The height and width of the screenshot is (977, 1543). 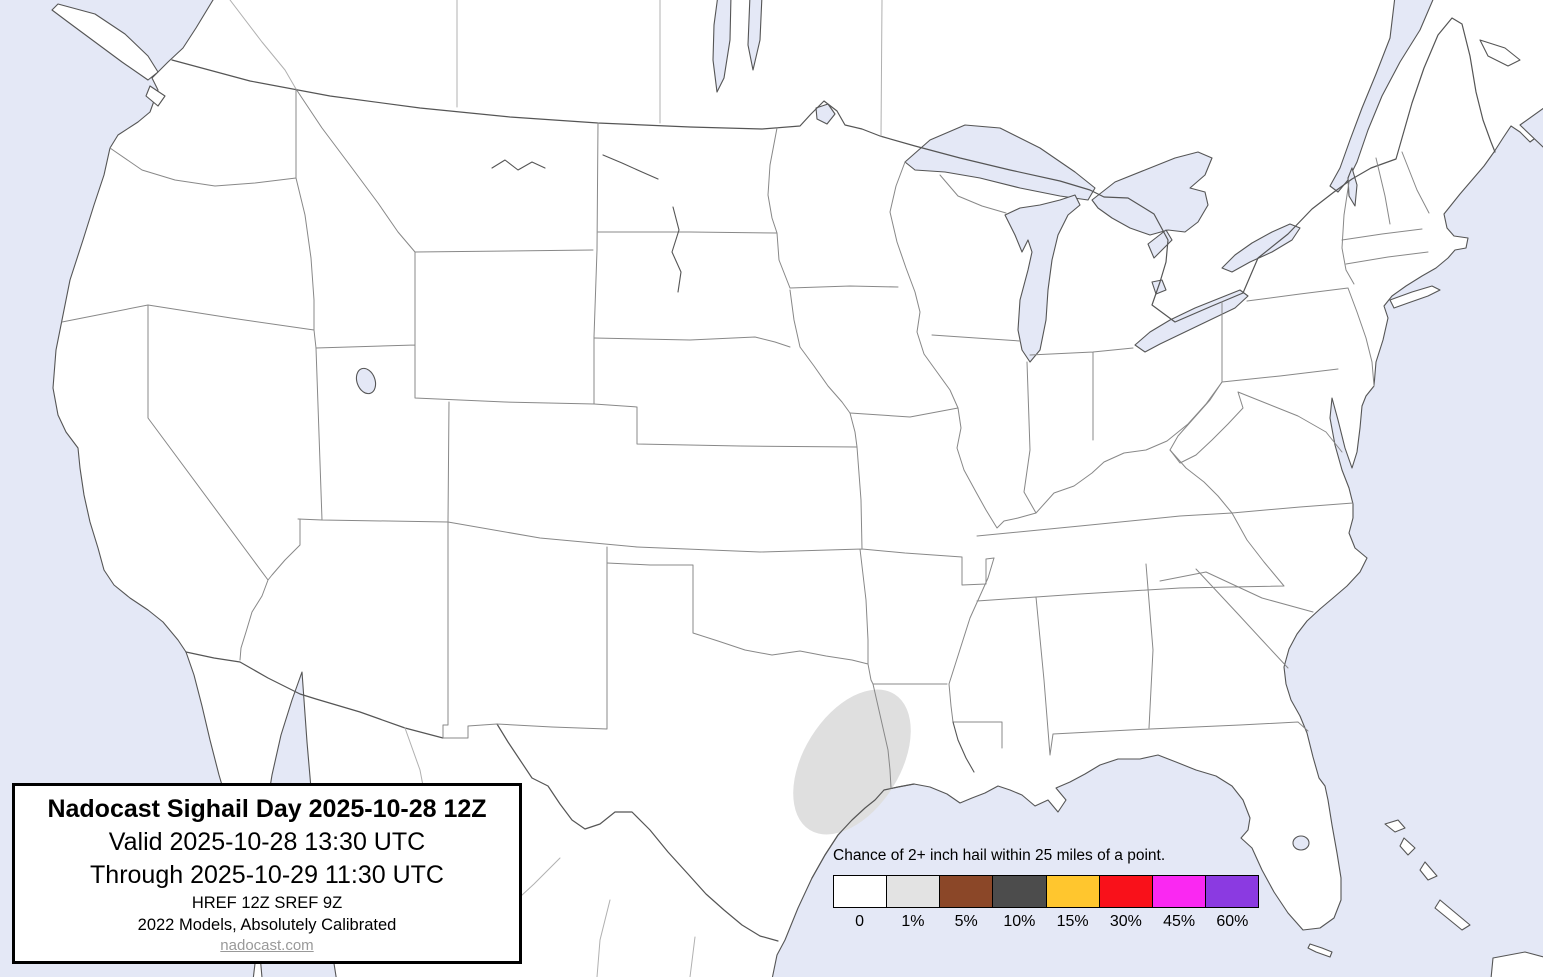 What do you see at coordinates (155, 96) in the screenshot?
I see `salish-islands` at bounding box center [155, 96].